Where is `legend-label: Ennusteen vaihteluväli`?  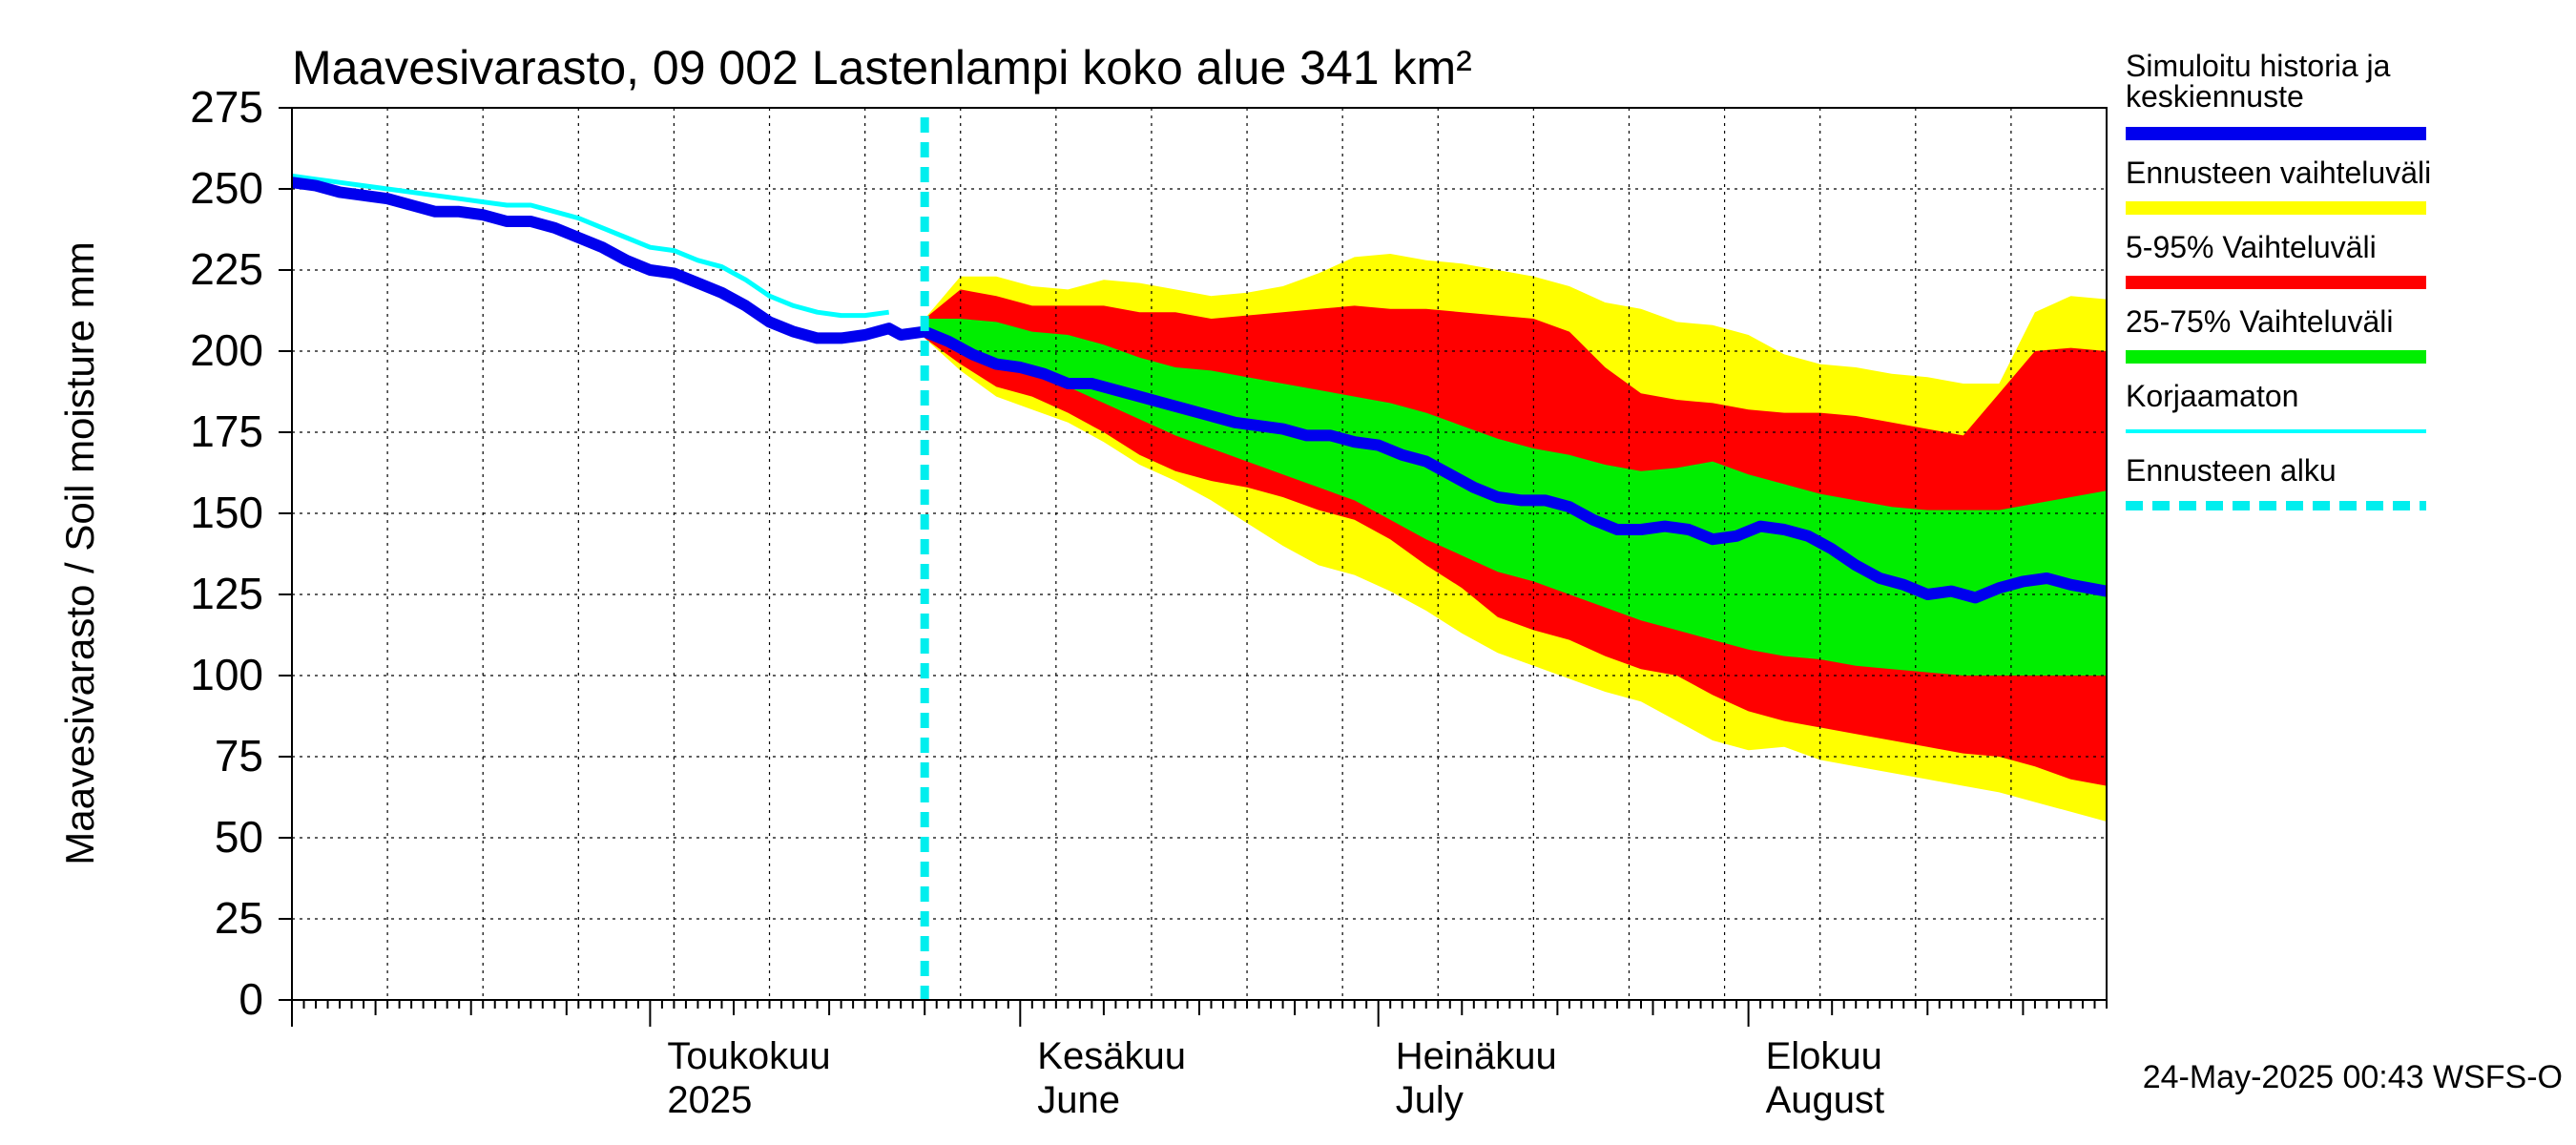
legend-label: Ennusteen vaihteluväli is located at coordinates (2278, 173).